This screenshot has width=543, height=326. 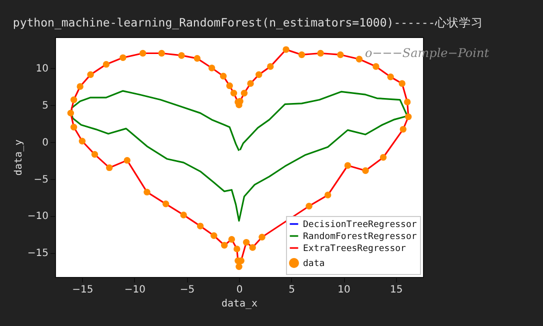 I want to click on y-tick-label: −10, so click(x=37, y=216).